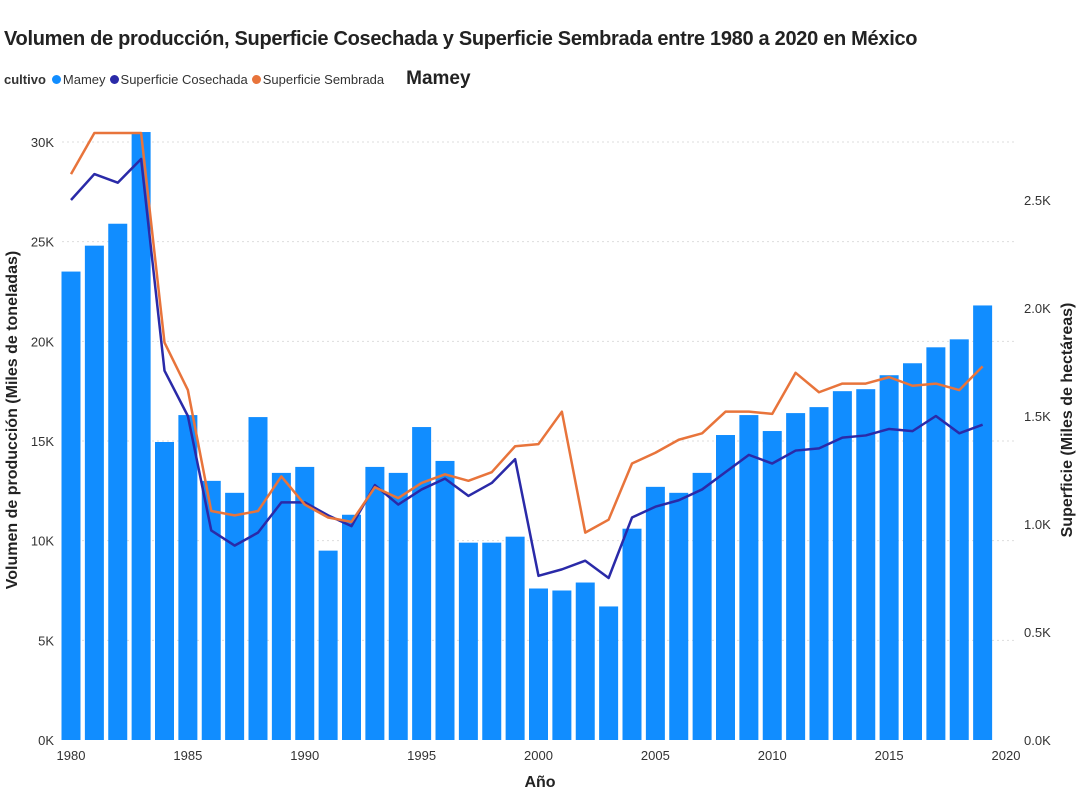  I want to click on bar-1989, so click(281, 606).